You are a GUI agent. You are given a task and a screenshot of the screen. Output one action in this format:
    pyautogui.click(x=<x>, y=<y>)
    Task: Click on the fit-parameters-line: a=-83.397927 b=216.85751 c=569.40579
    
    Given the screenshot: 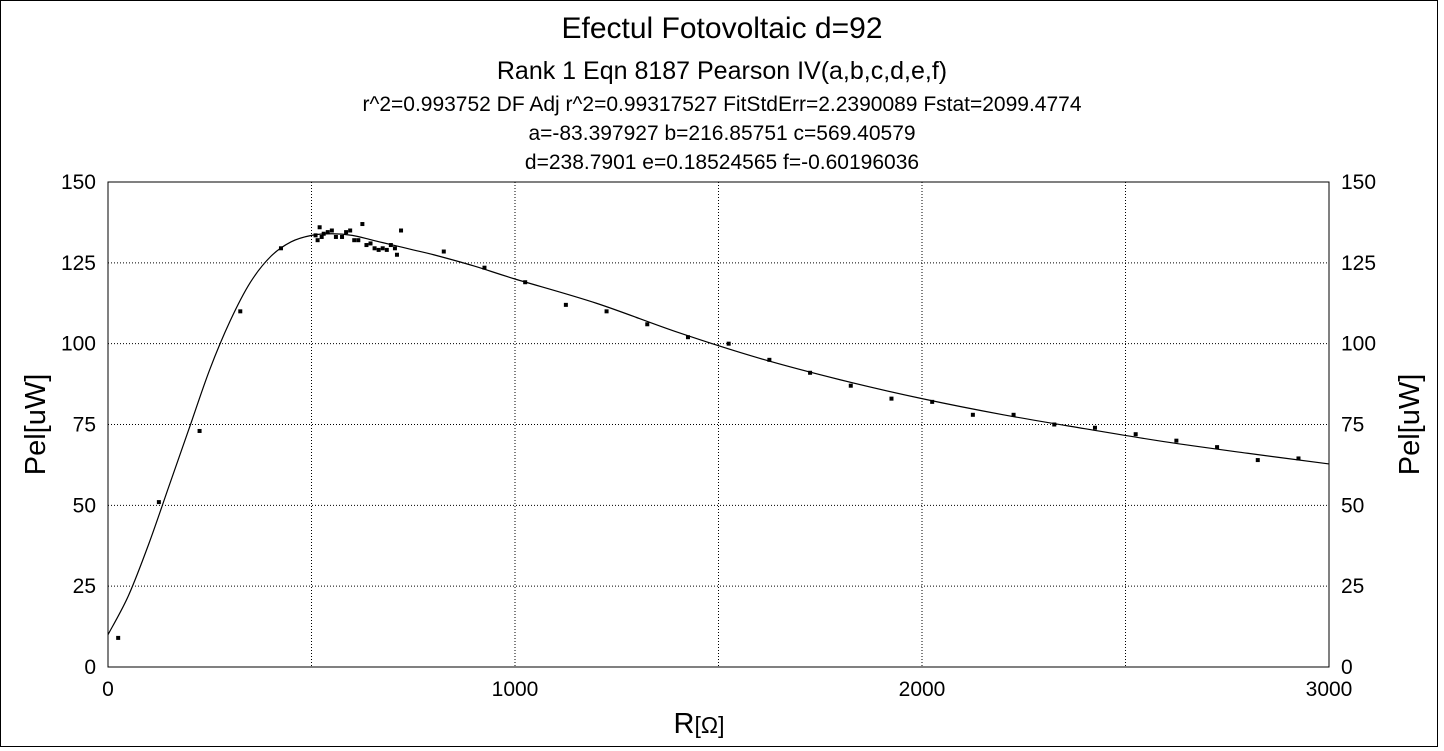 What is the action you would take?
    pyautogui.click(x=722, y=133)
    